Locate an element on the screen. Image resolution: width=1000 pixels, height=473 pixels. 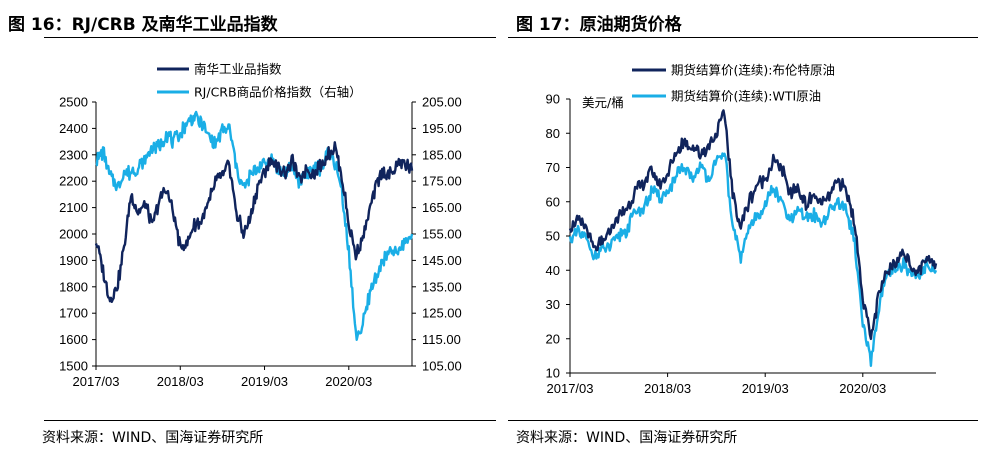
y-left-tick-label: 2500 is located at coordinates (73, 102).